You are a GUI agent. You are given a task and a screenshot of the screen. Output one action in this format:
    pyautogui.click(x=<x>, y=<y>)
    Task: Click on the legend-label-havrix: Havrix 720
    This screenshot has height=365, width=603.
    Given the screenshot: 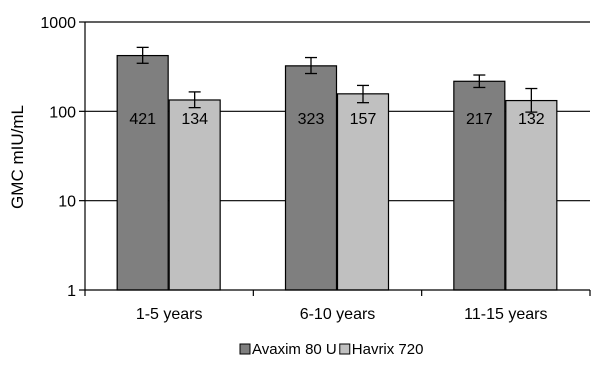 What is the action you would take?
    pyautogui.click(x=388, y=349)
    